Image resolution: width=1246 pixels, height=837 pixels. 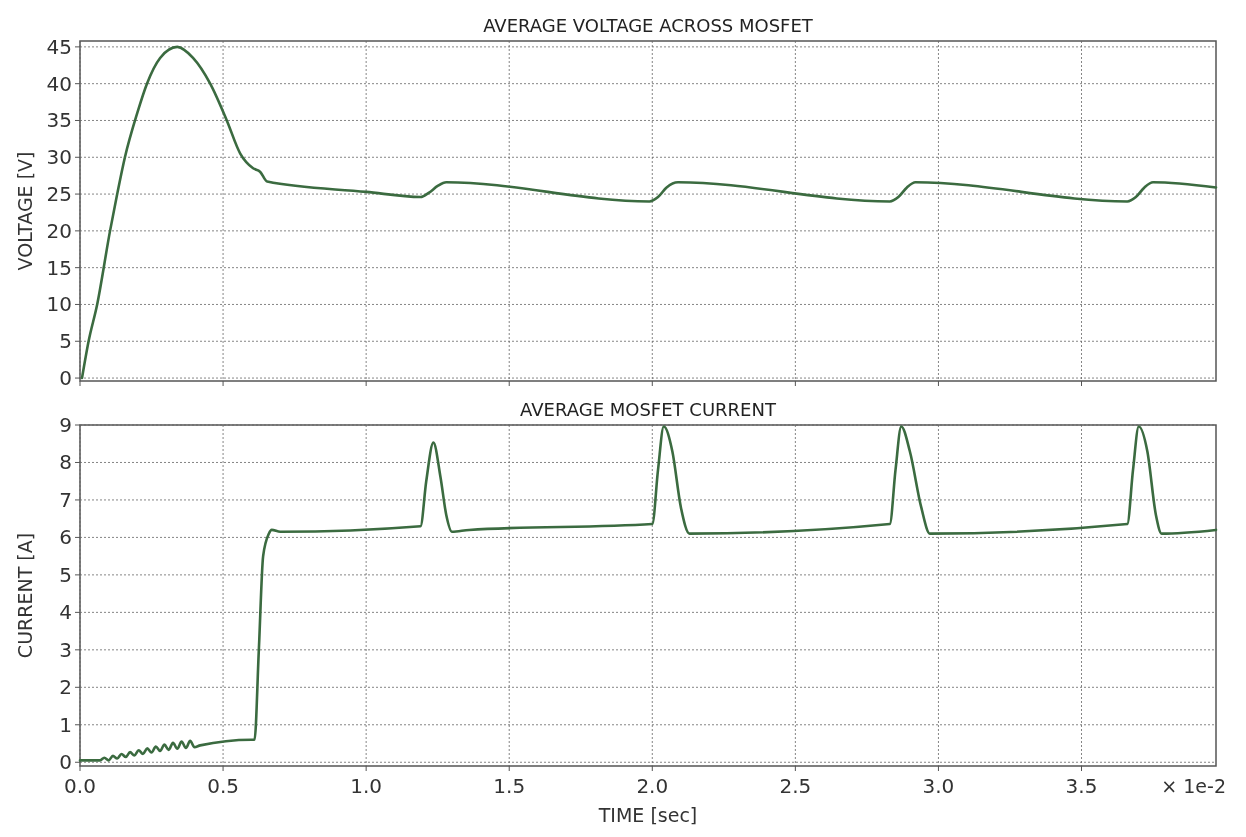 I want to click on y-tick-label: 40, so click(x=59, y=83).